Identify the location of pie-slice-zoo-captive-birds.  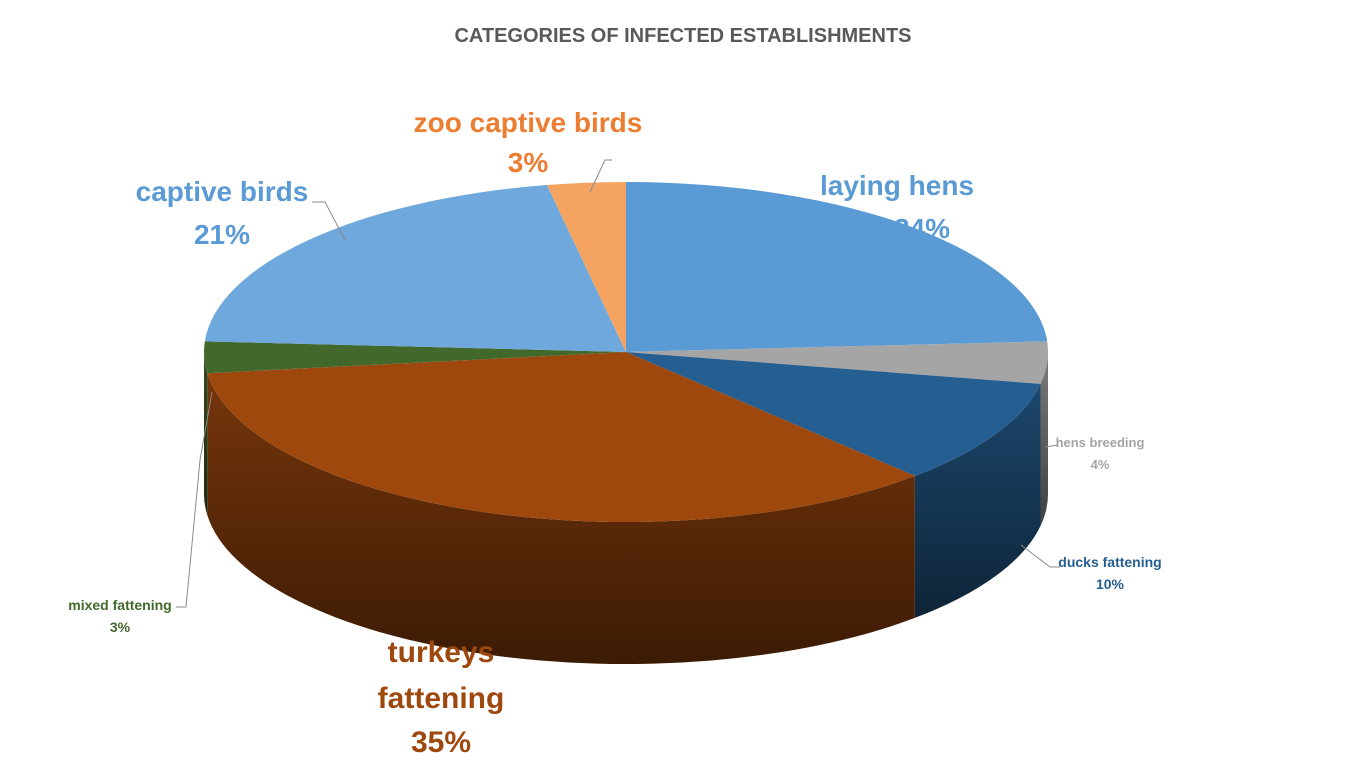
(586, 267).